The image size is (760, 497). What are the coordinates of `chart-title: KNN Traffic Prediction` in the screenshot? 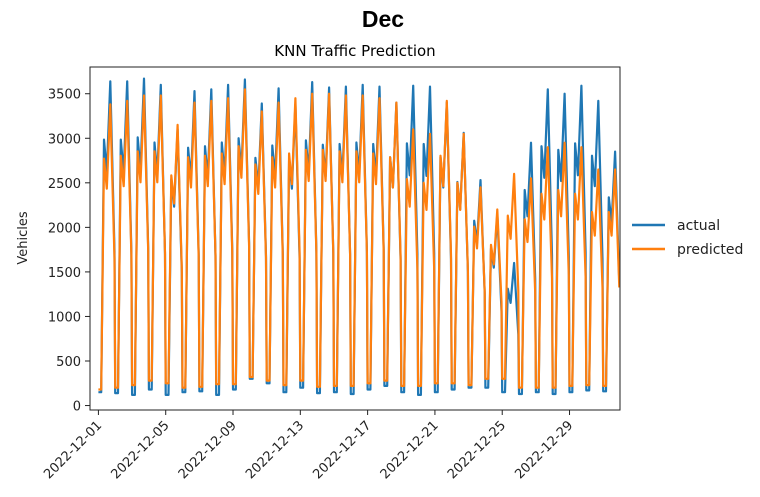 It's located at (354, 51).